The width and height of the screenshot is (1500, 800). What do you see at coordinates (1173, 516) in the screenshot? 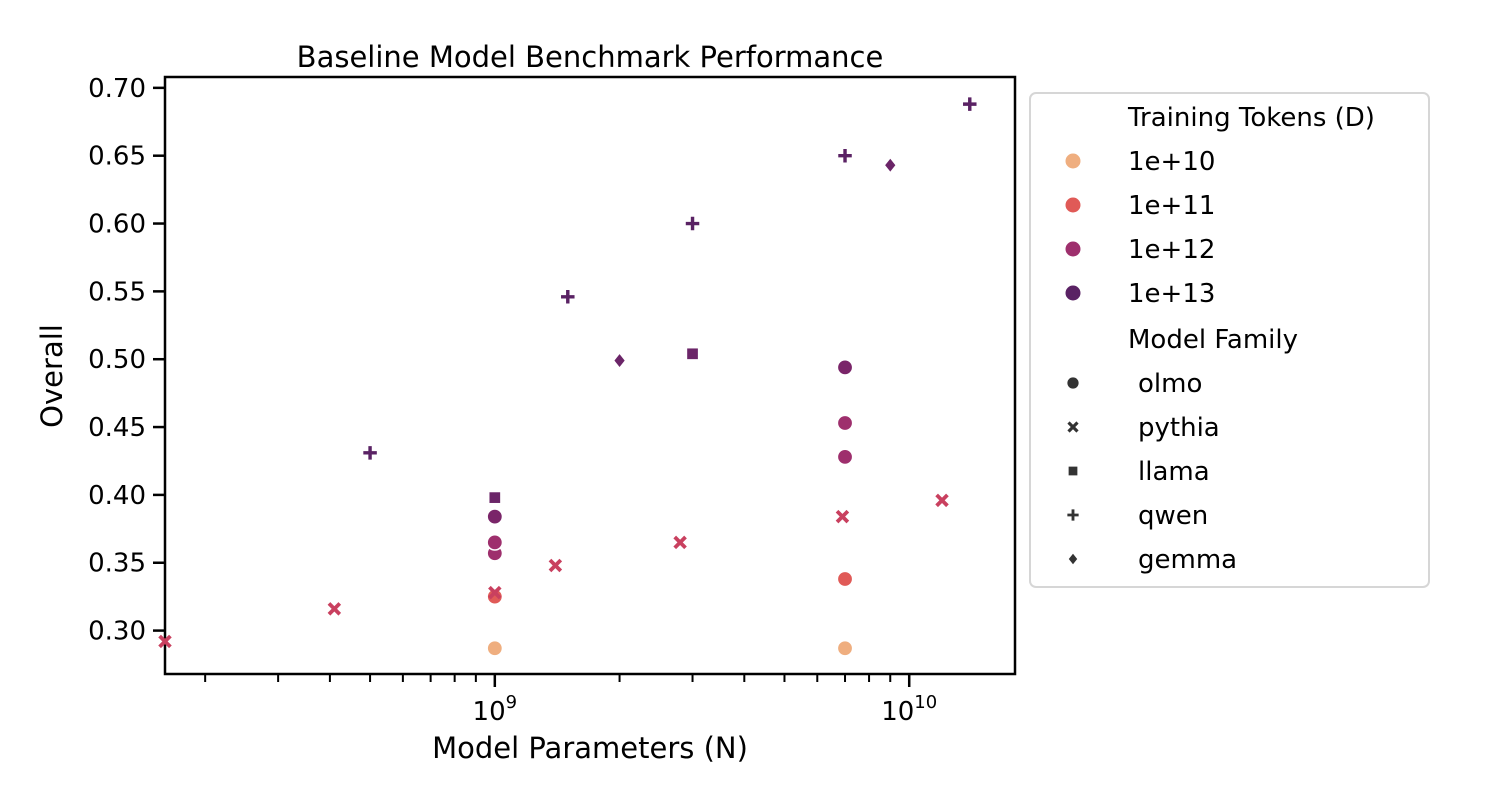
I see `legend-style-label: qwen` at bounding box center [1173, 516].